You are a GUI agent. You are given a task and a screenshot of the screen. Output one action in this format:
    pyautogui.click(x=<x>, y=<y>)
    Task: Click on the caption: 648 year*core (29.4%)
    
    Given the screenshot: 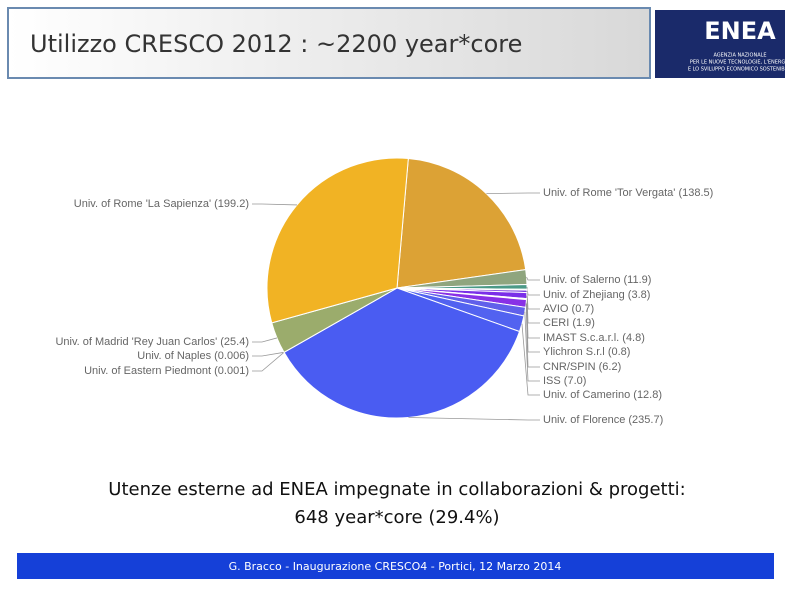 What is the action you would take?
    pyautogui.click(x=396, y=517)
    